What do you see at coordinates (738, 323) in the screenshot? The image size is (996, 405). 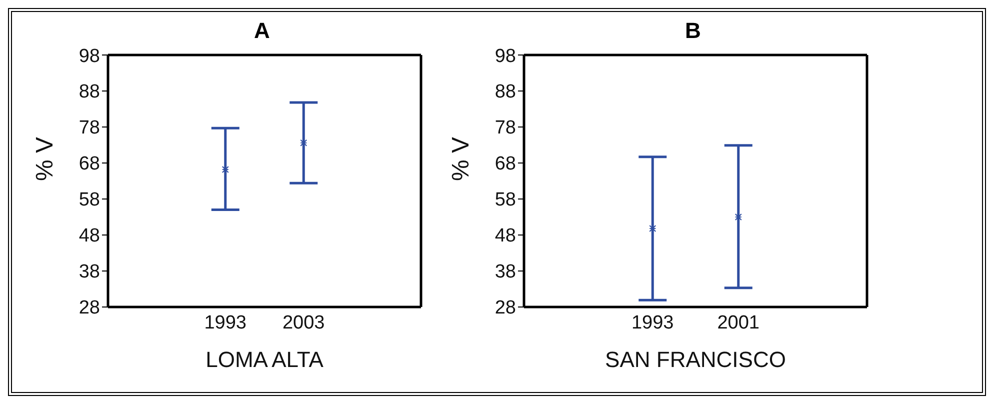 I see `x-tick-label: 2001` at bounding box center [738, 323].